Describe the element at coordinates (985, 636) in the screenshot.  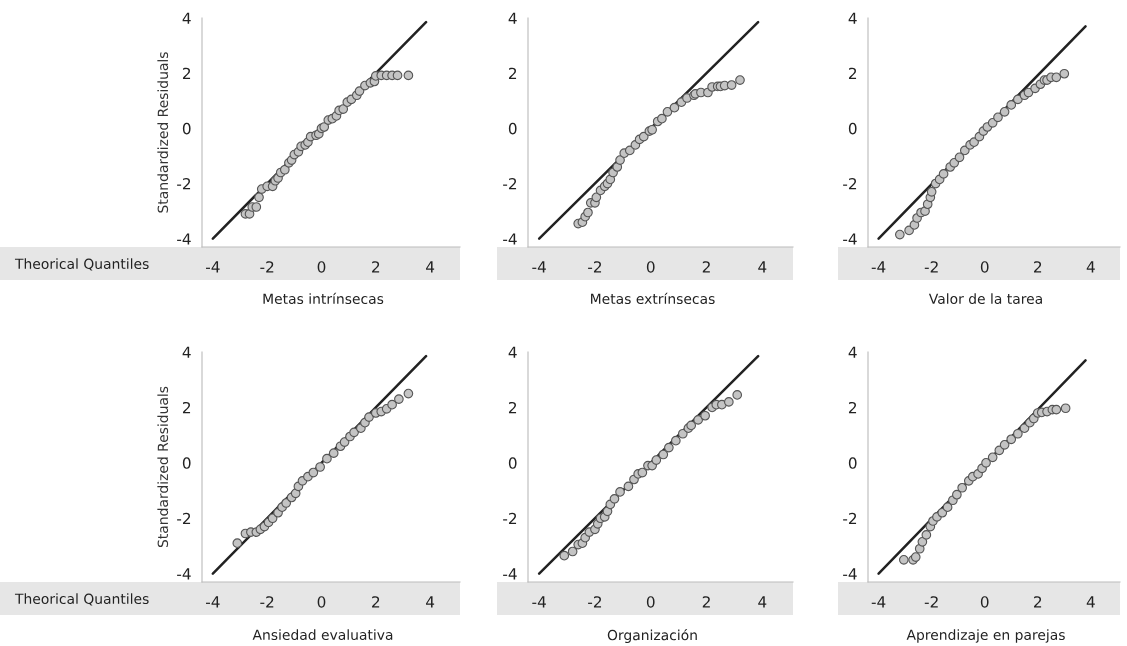
I see `text: Aprendizaje en parejas` at that location.